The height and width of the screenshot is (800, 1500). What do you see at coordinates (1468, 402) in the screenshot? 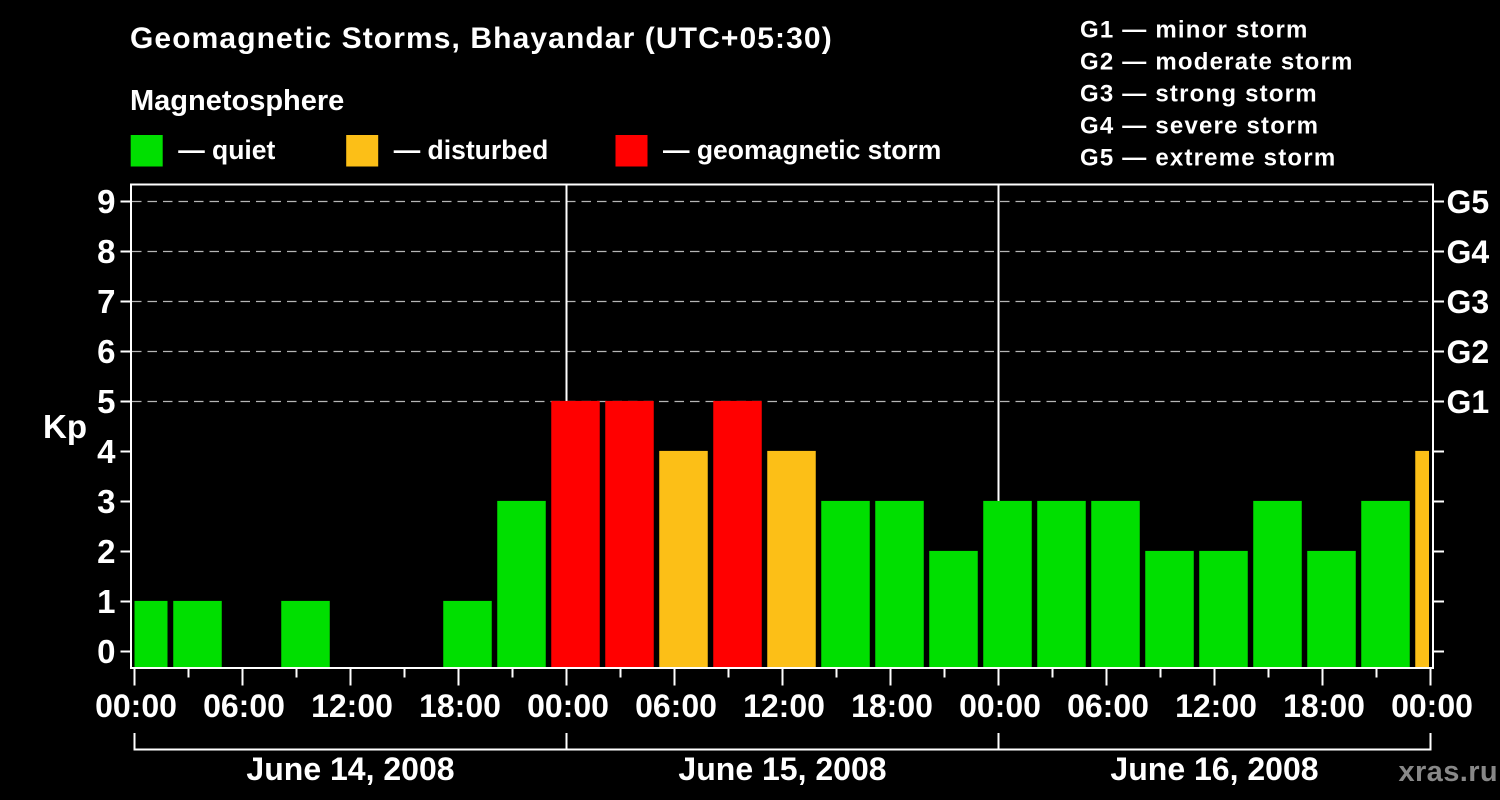
I see `svg-text: G1` at bounding box center [1468, 402].